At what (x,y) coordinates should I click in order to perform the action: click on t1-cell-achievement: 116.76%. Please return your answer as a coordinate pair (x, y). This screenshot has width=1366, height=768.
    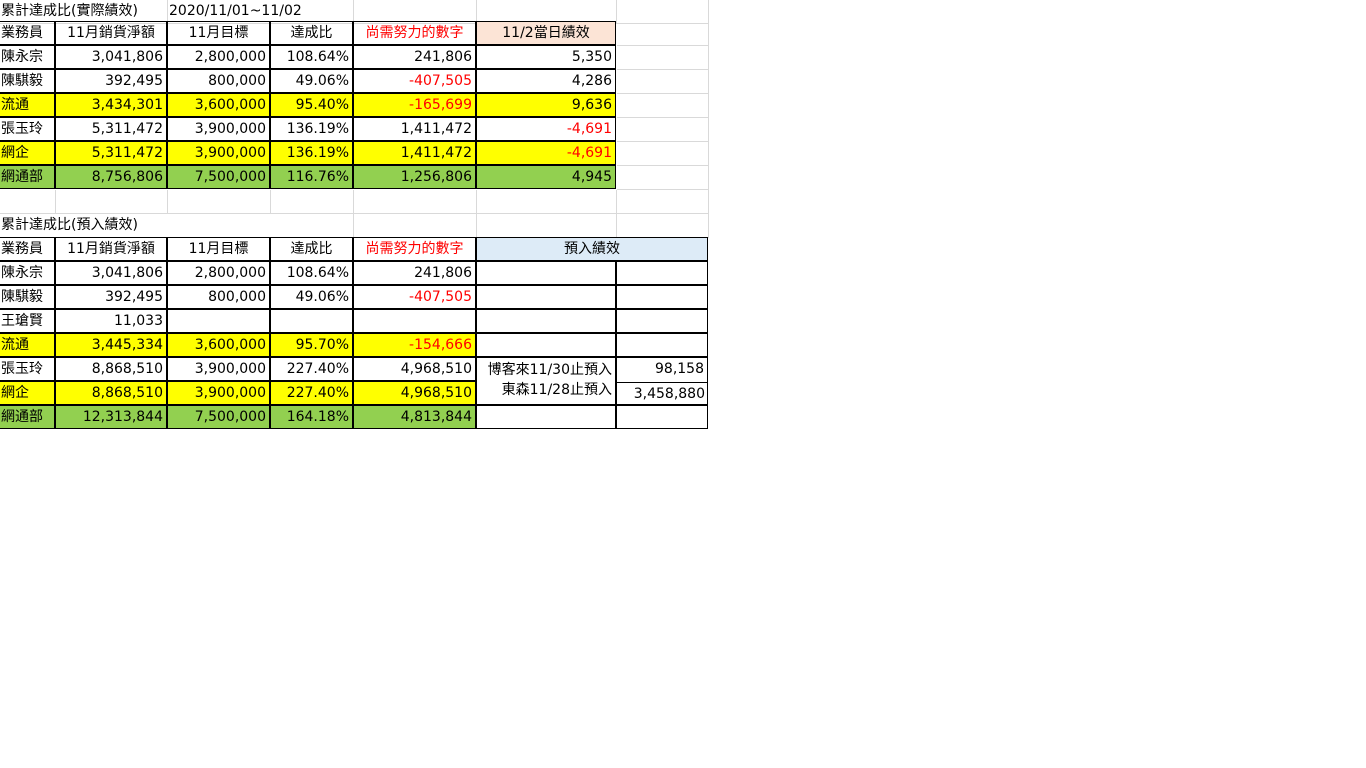
    Looking at the image, I should click on (311, 177).